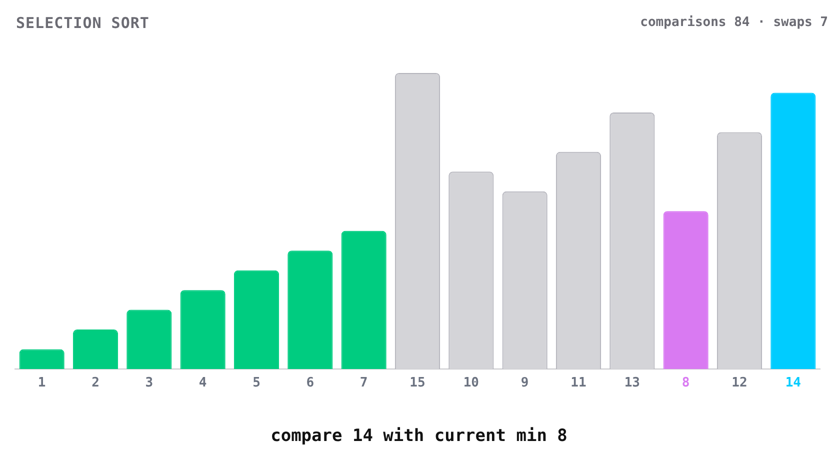 This screenshot has height=455, width=838. I want to click on chart-title: SELECTION SORT, so click(83, 23).